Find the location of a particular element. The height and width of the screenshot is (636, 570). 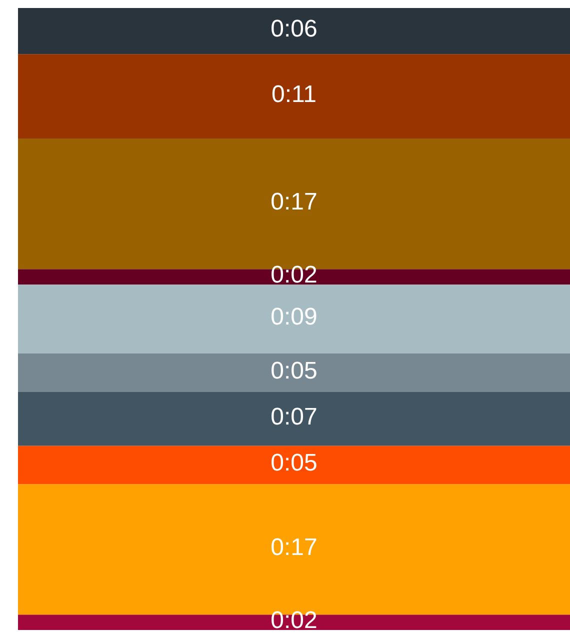

data-label: 0:11 is located at coordinates (294, 94).